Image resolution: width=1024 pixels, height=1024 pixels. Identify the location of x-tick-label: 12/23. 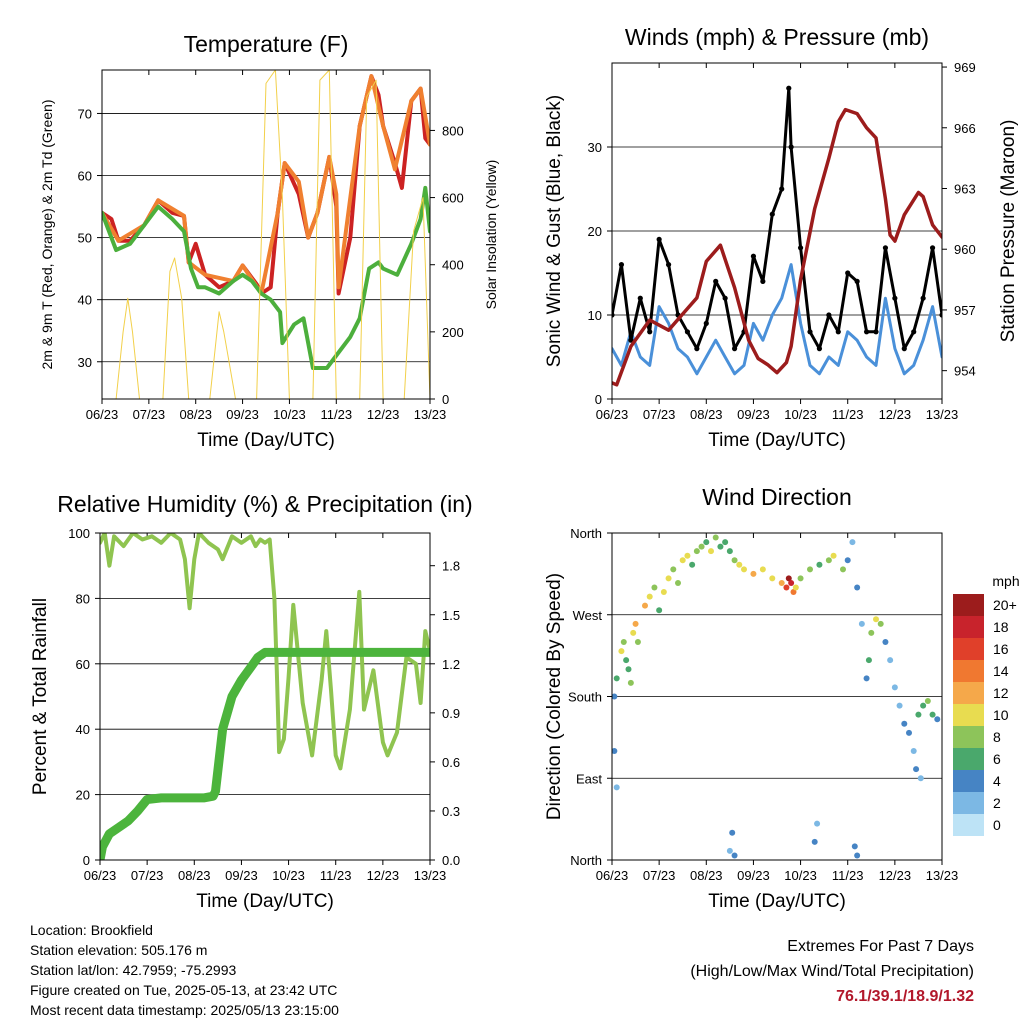
(895, 875).